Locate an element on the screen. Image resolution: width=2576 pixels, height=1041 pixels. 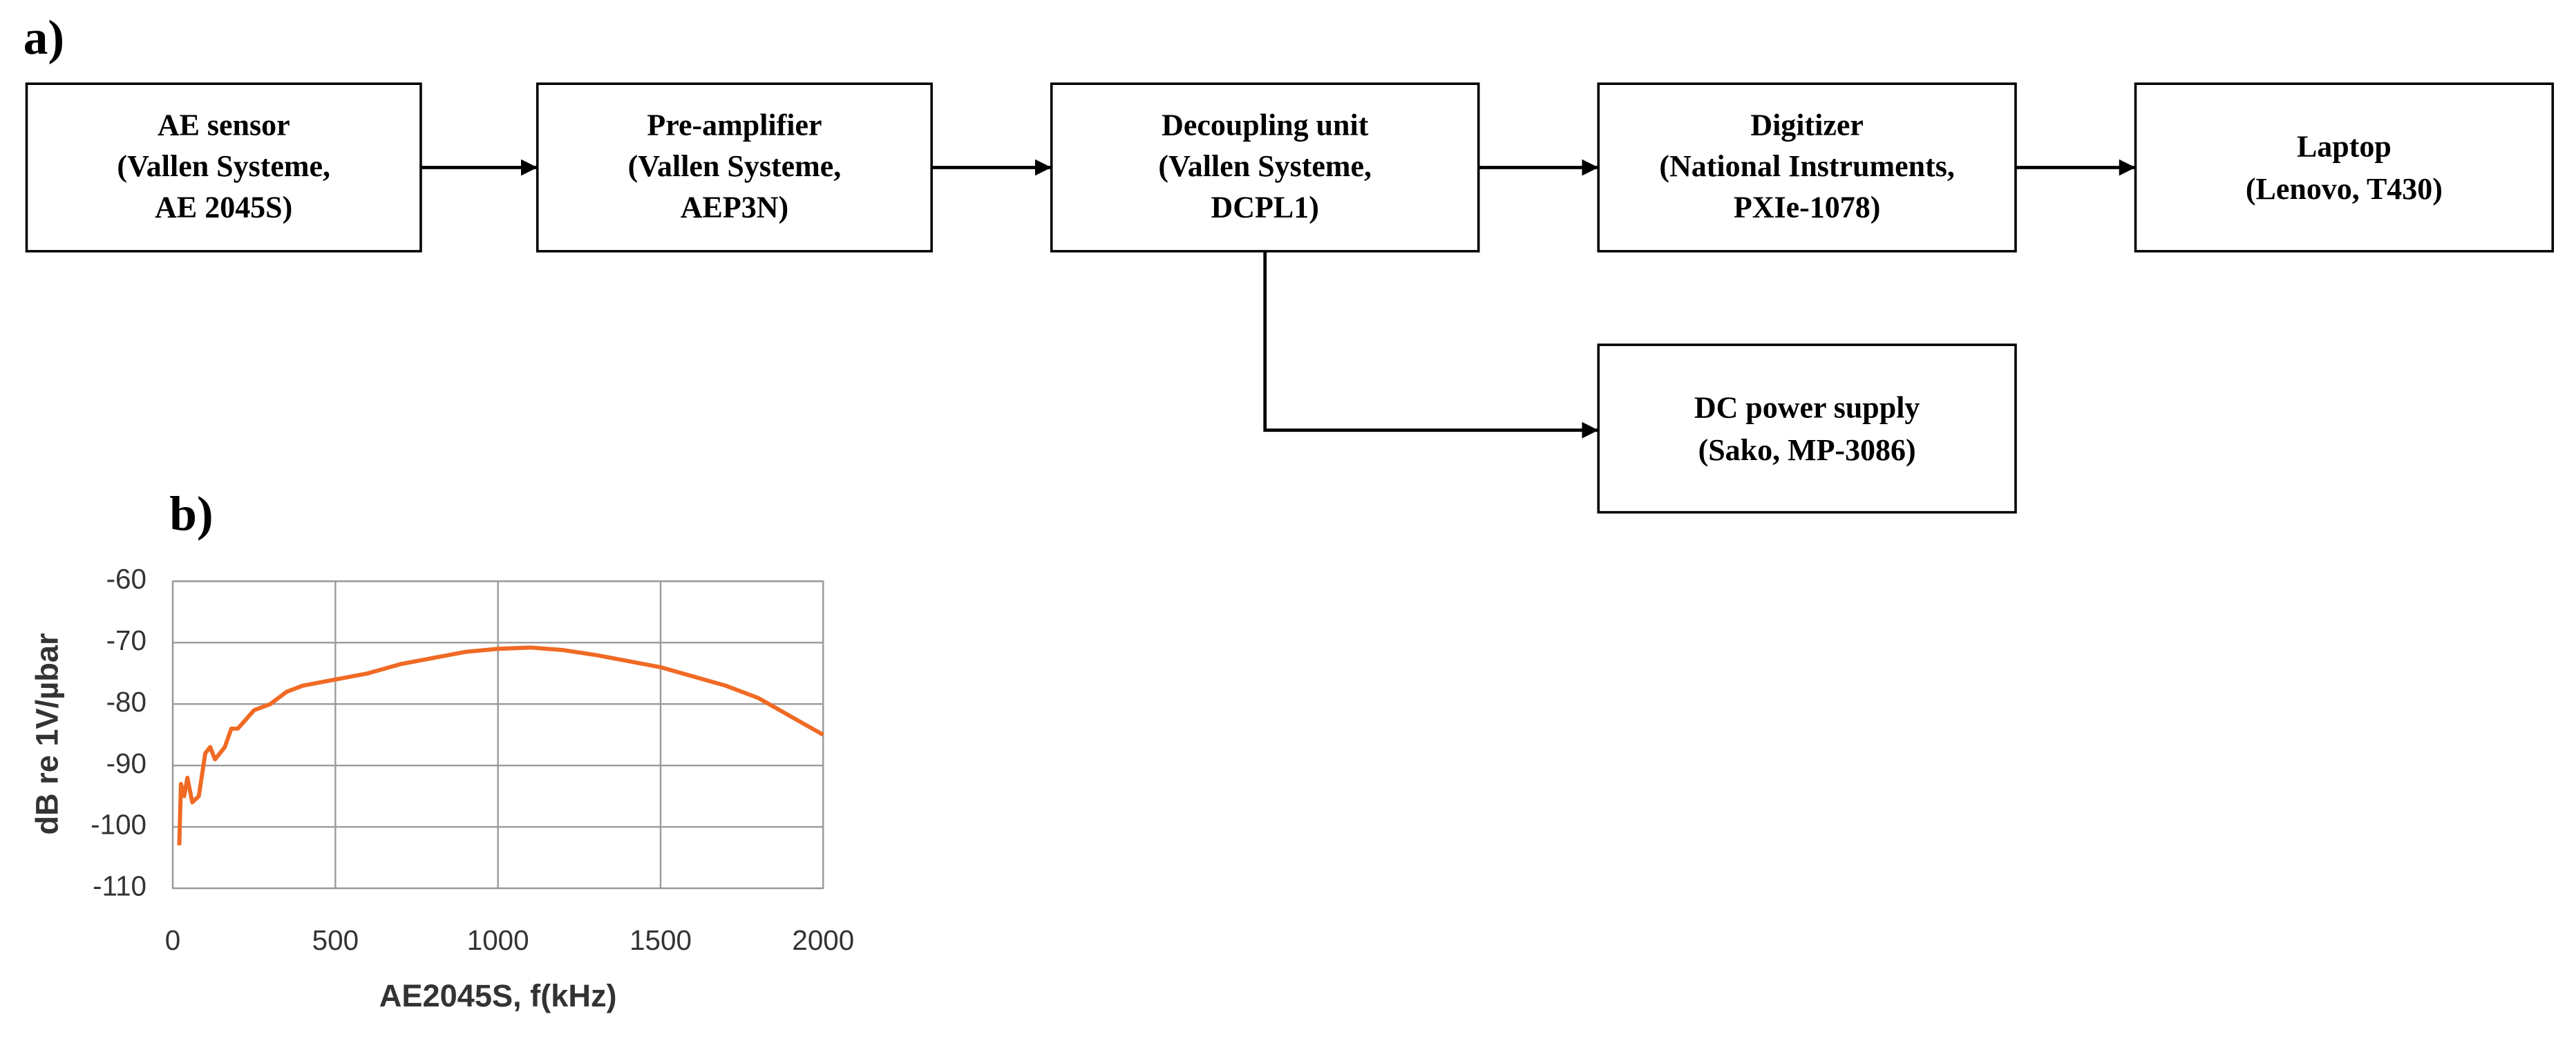
node-text: Digitizer is located at coordinates (1807, 125).